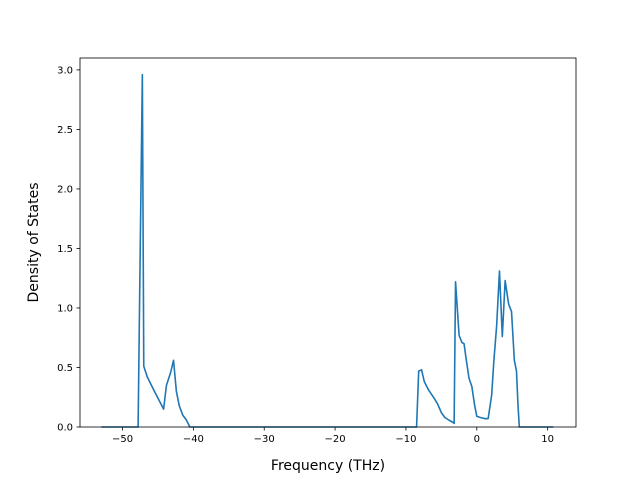  What do you see at coordinates (328, 466) in the screenshot?
I see `x-axis-title: Frequency (THz)` at bounding box center [328, 466].